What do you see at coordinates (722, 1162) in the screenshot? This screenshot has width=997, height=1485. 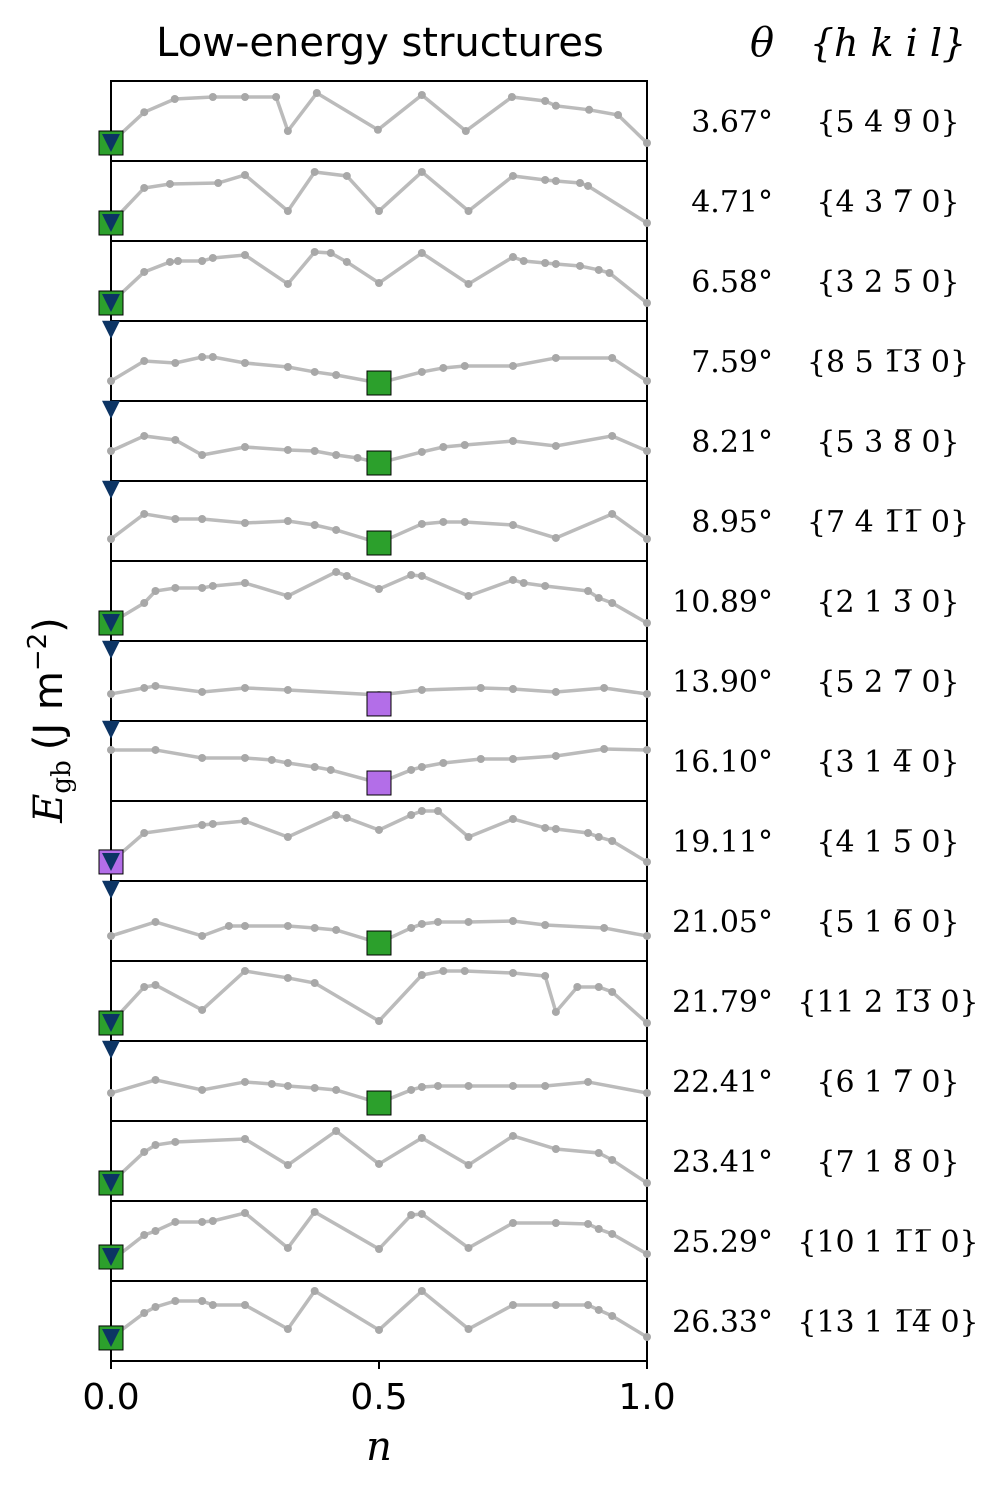 I see `theta-label: 23.41°` at bounding box center [722, 1162].